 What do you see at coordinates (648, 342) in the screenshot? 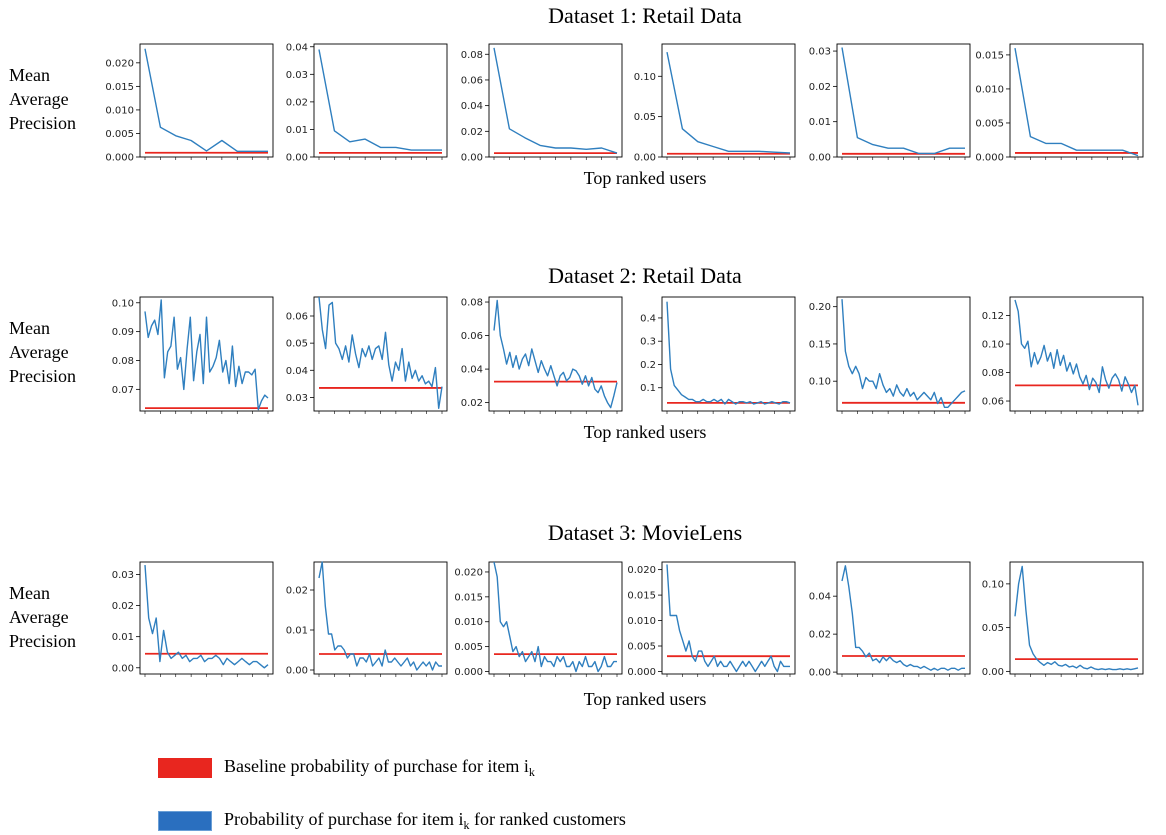
I see `y-tick-label: 0.3` at bounding box center [648, 342].